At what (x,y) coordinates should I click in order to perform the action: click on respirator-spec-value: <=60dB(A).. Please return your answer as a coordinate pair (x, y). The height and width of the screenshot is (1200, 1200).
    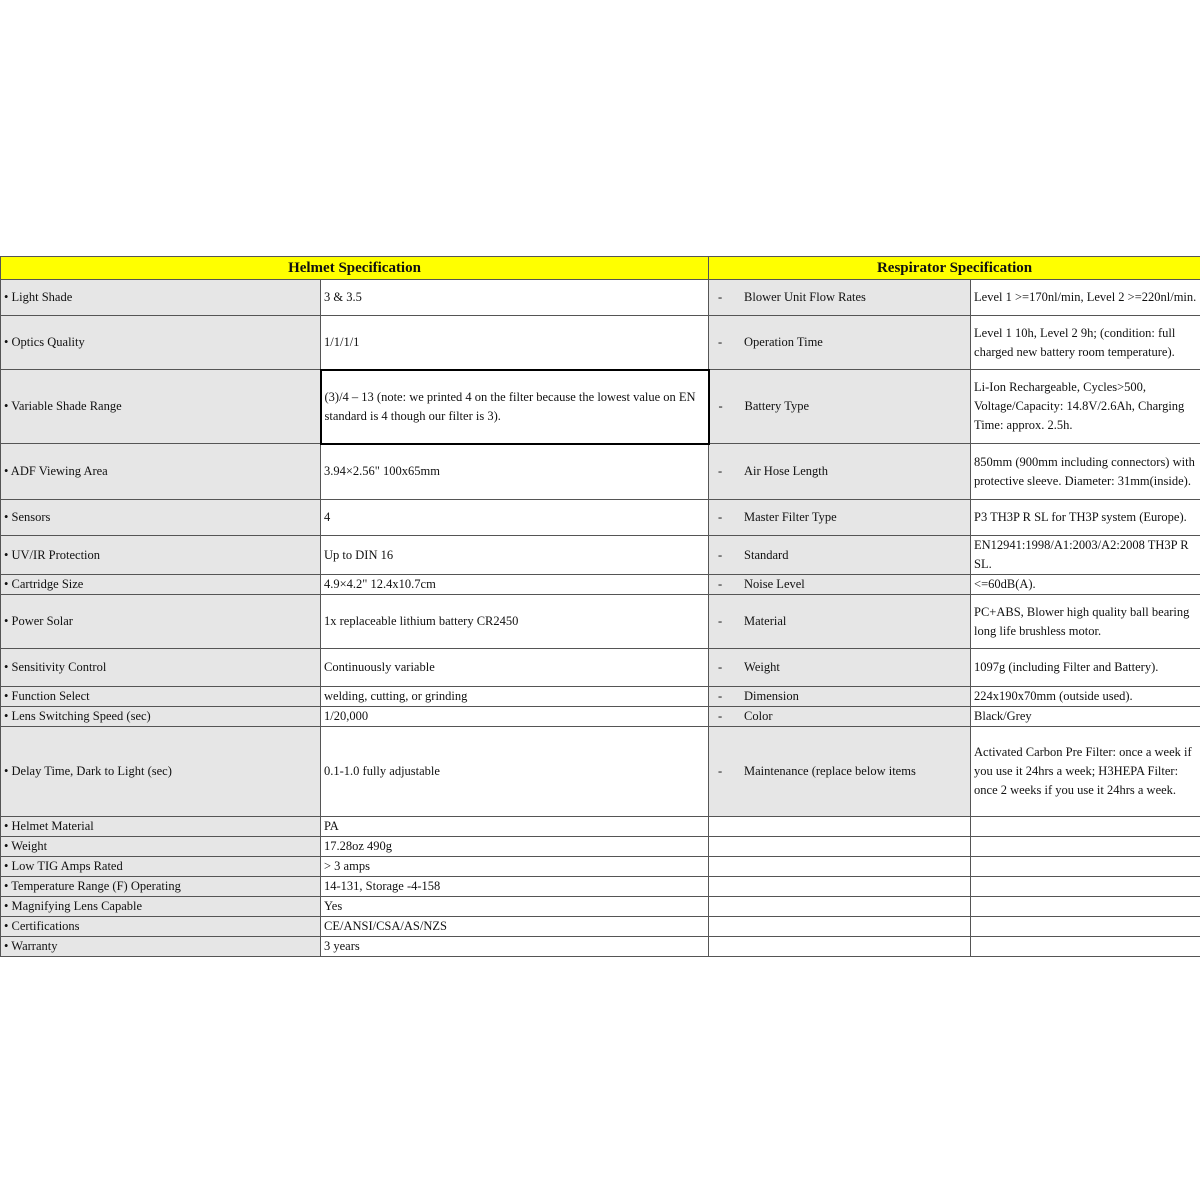
    Looking at the image, I should click on (1085, 584).